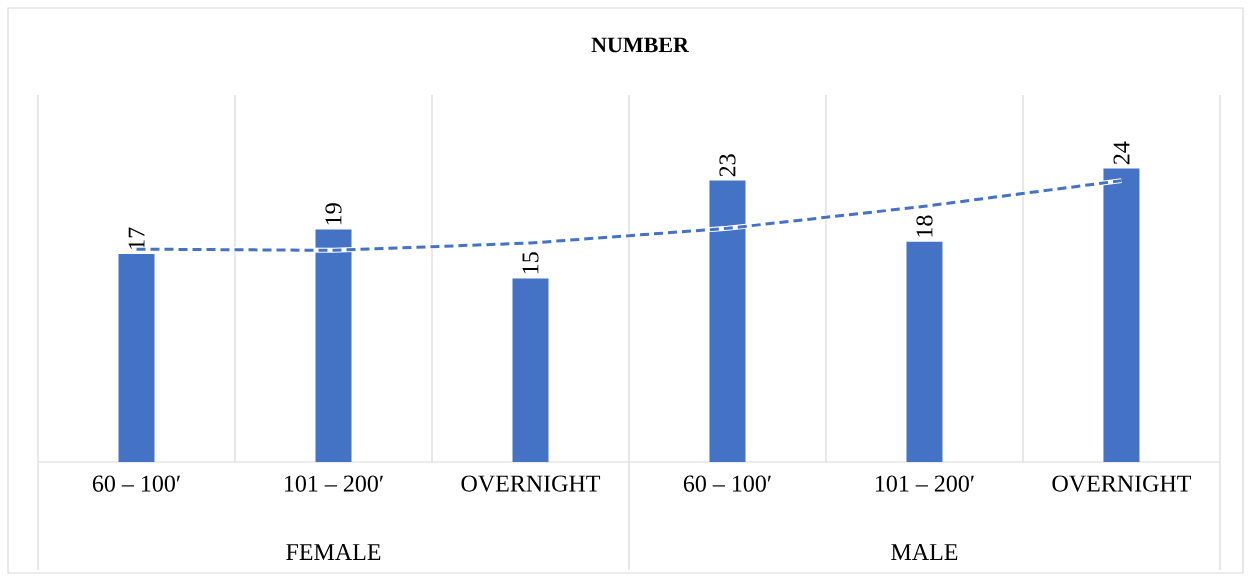 The image size is (1249, 577). What do you see at coordinates (924, 552) in the screenshot?
I see `text: MALE` at bounding box center [924, 552].